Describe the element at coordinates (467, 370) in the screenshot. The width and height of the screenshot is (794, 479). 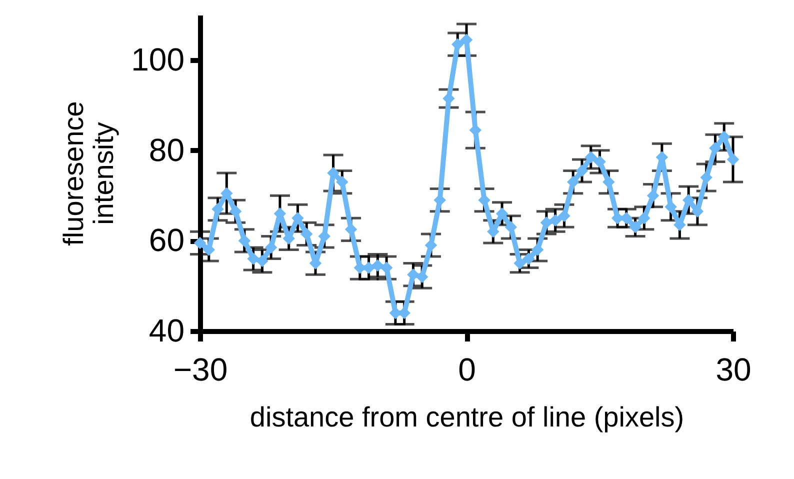
I see `x-tick-label: 0` at that location.